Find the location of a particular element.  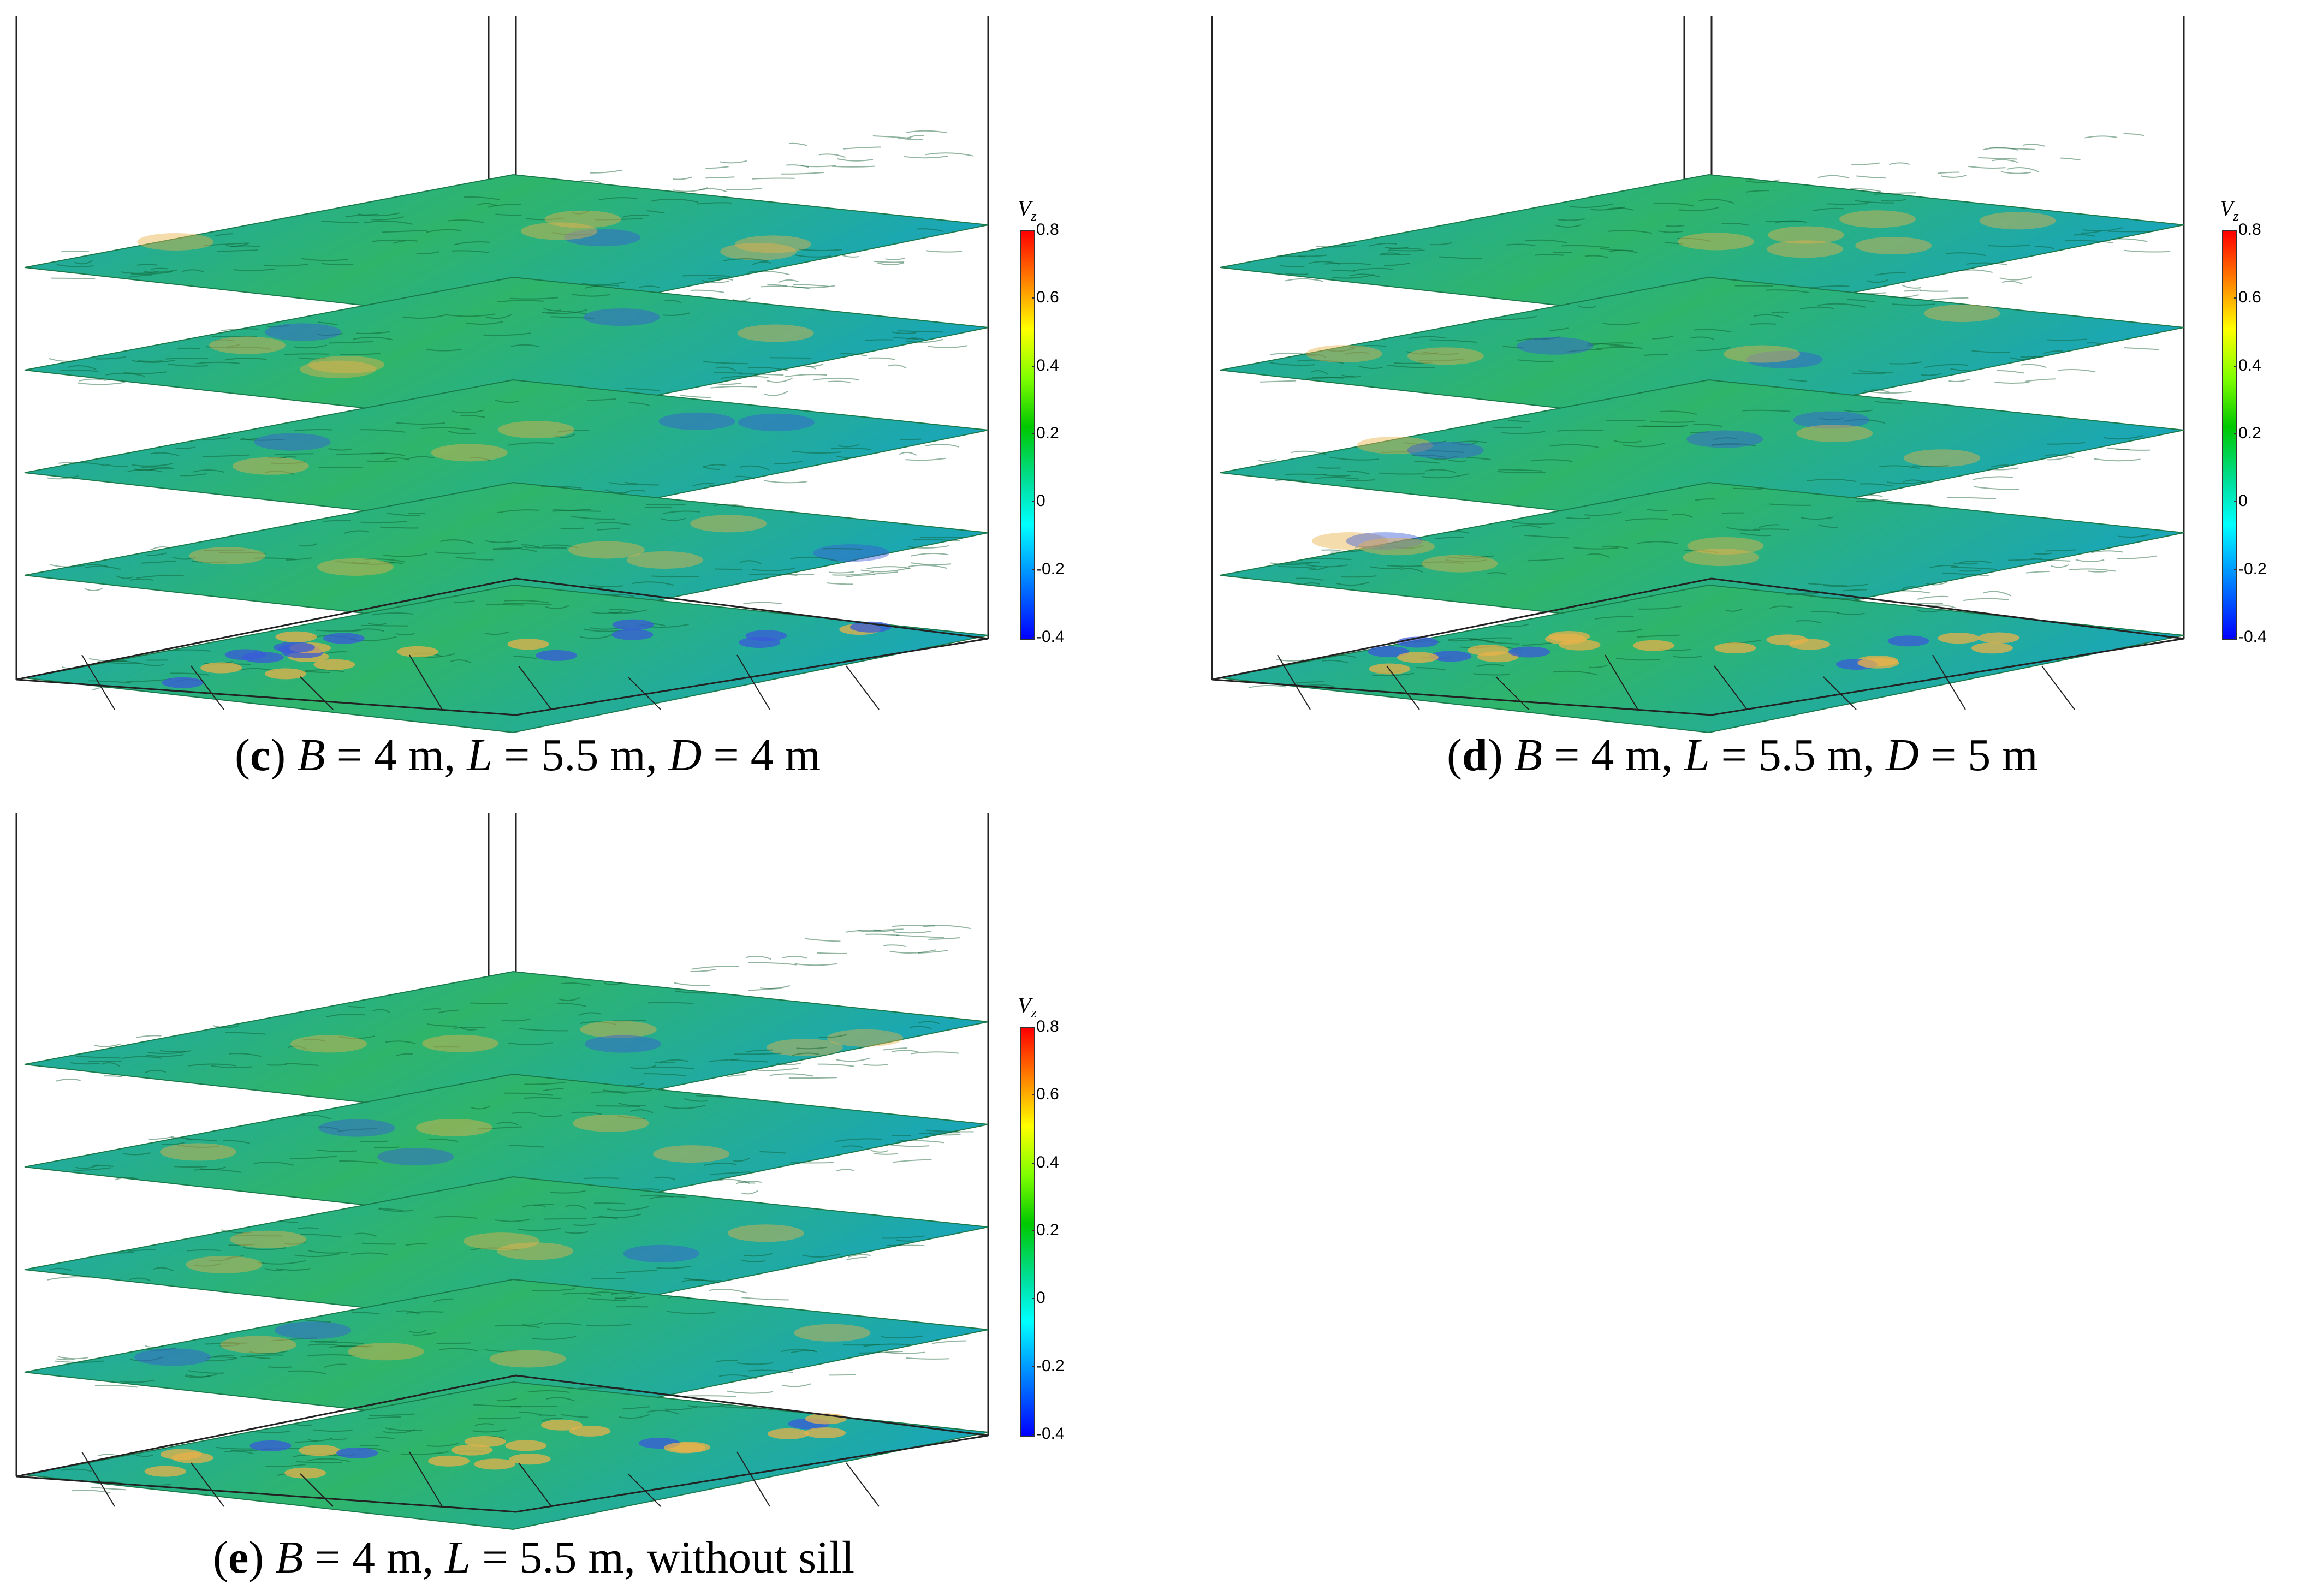

colorbar-d: Vz 0.8 0.6 0.4 0.2 0 -0.2 -0.4 is located at coordinates (2259, 425).